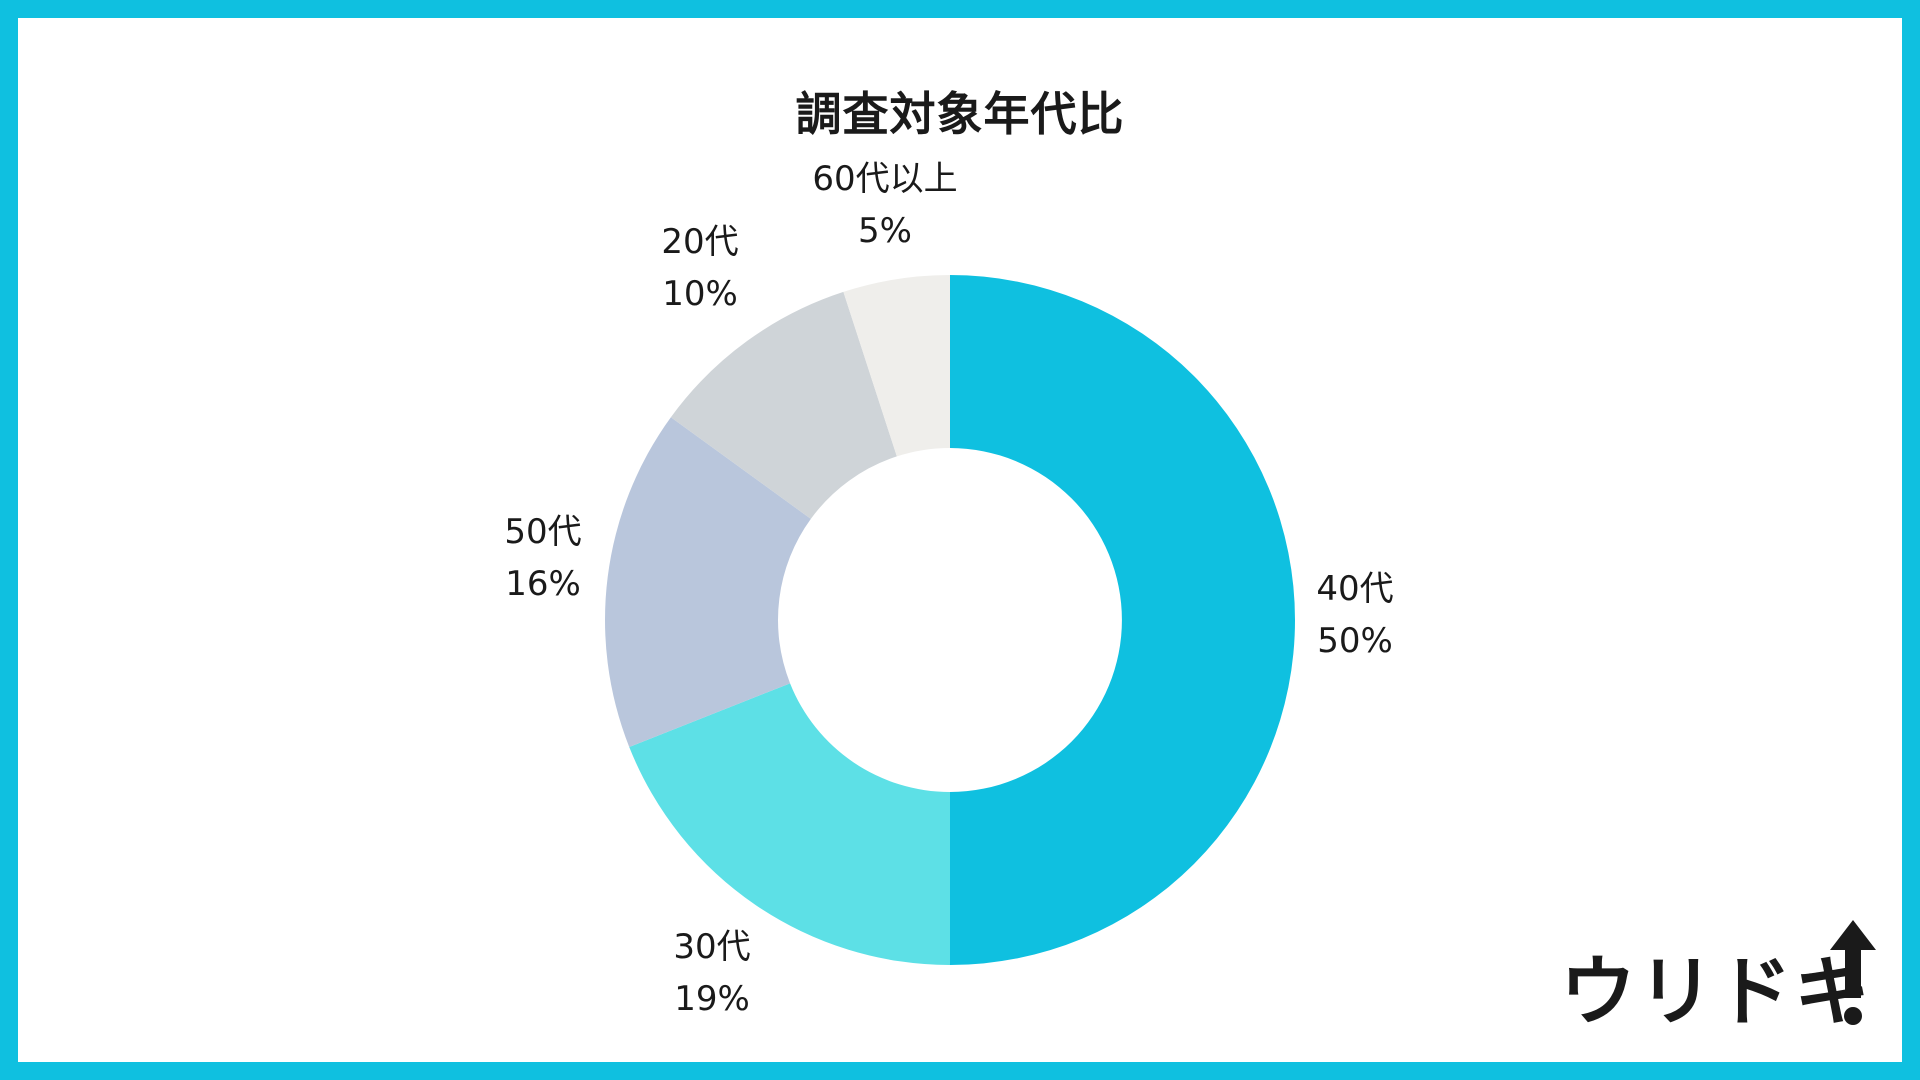 The image size is (1920, 1080). Describe the element at coordinates (1122, 620) in the screenshot. I see `slice-40代` at that location.